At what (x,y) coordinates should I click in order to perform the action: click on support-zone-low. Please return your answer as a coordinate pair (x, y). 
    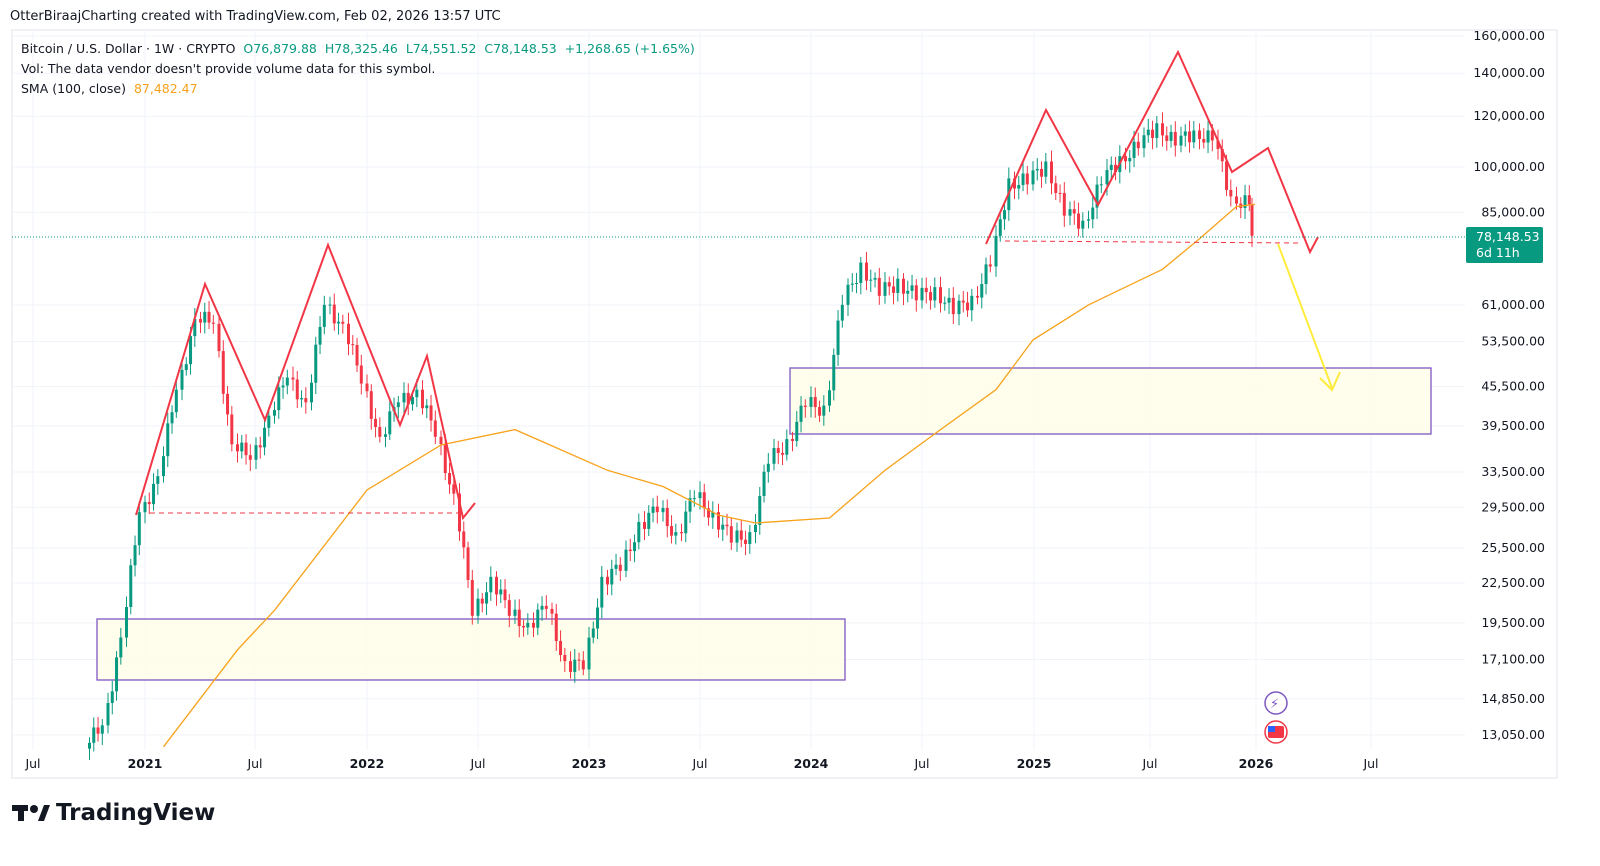
    Looking at the image, I should click on (471, 649).